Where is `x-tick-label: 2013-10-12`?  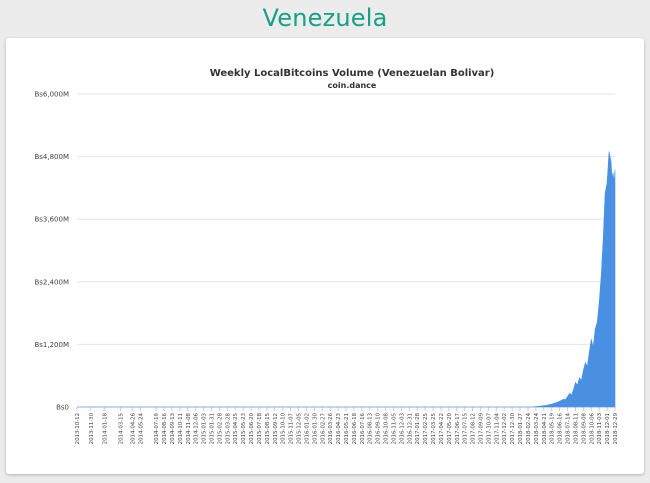 x-tick-label: 2013-10-12 is located at coordinates (78, 428).